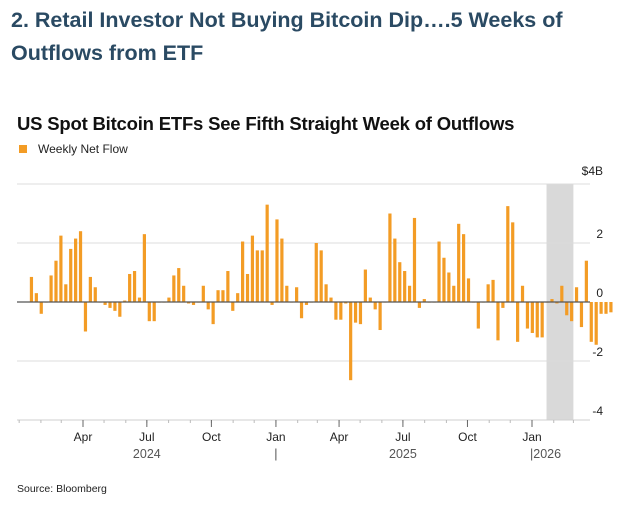 This screenshot has width=634, height=507. Describe the element at coordinates (339, 437) in the screenshot. I see `x-tick-label: Apr` at that location.